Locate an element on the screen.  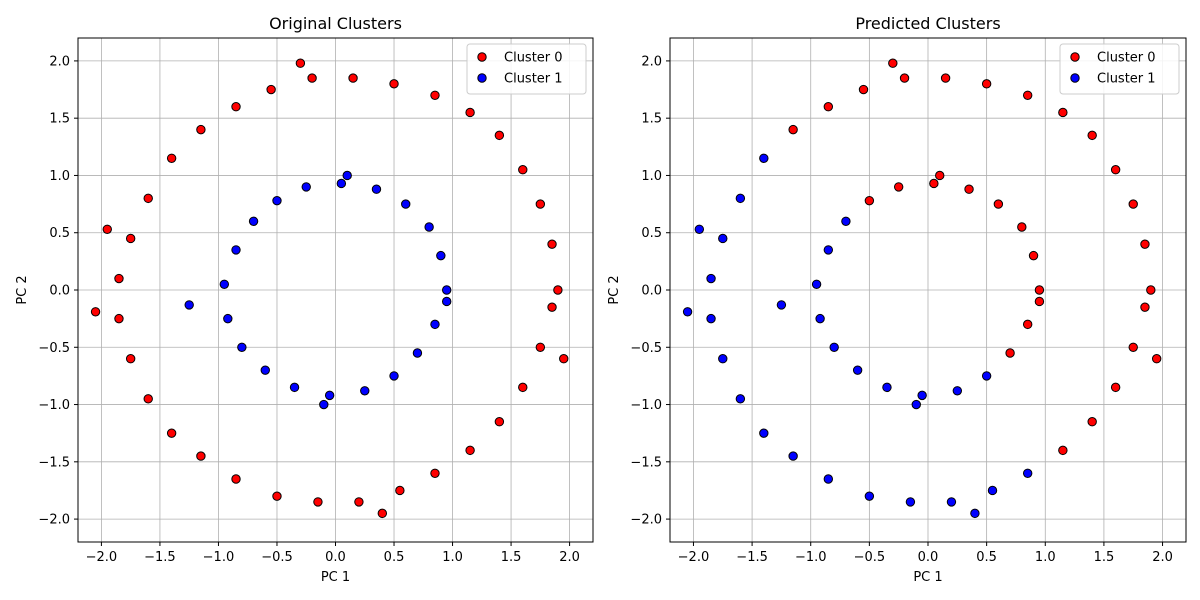
x-tick-label: −1.5 is located at coordinates (752, 557).